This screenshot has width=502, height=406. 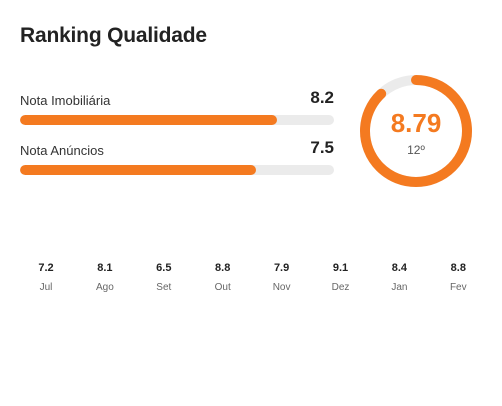 I want to click on metric-label: Nota Anúncios, so click(x=62, y=150).